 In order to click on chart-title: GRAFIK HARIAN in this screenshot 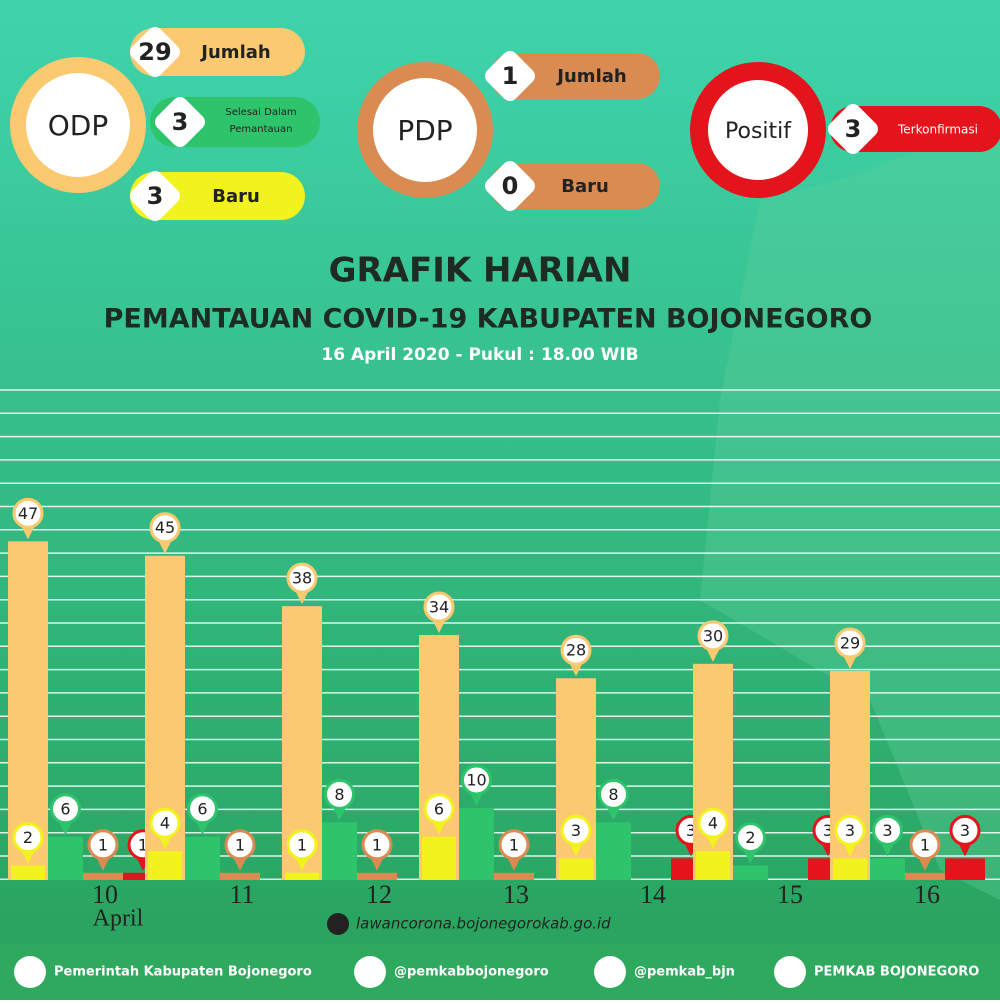, I will do `click(480, 271)`.